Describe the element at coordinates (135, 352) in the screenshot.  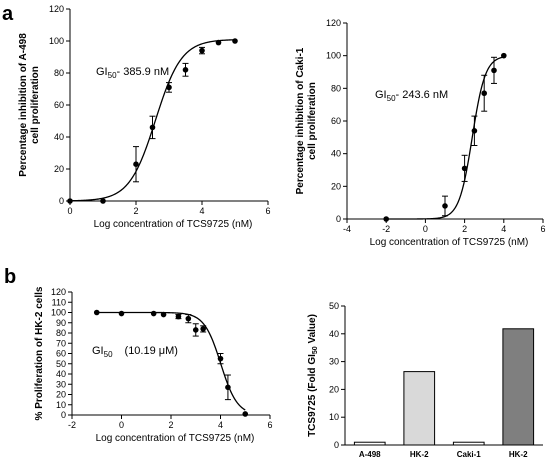
I see `gi50-annotation: GI50 (10.19 μM)` at that location.